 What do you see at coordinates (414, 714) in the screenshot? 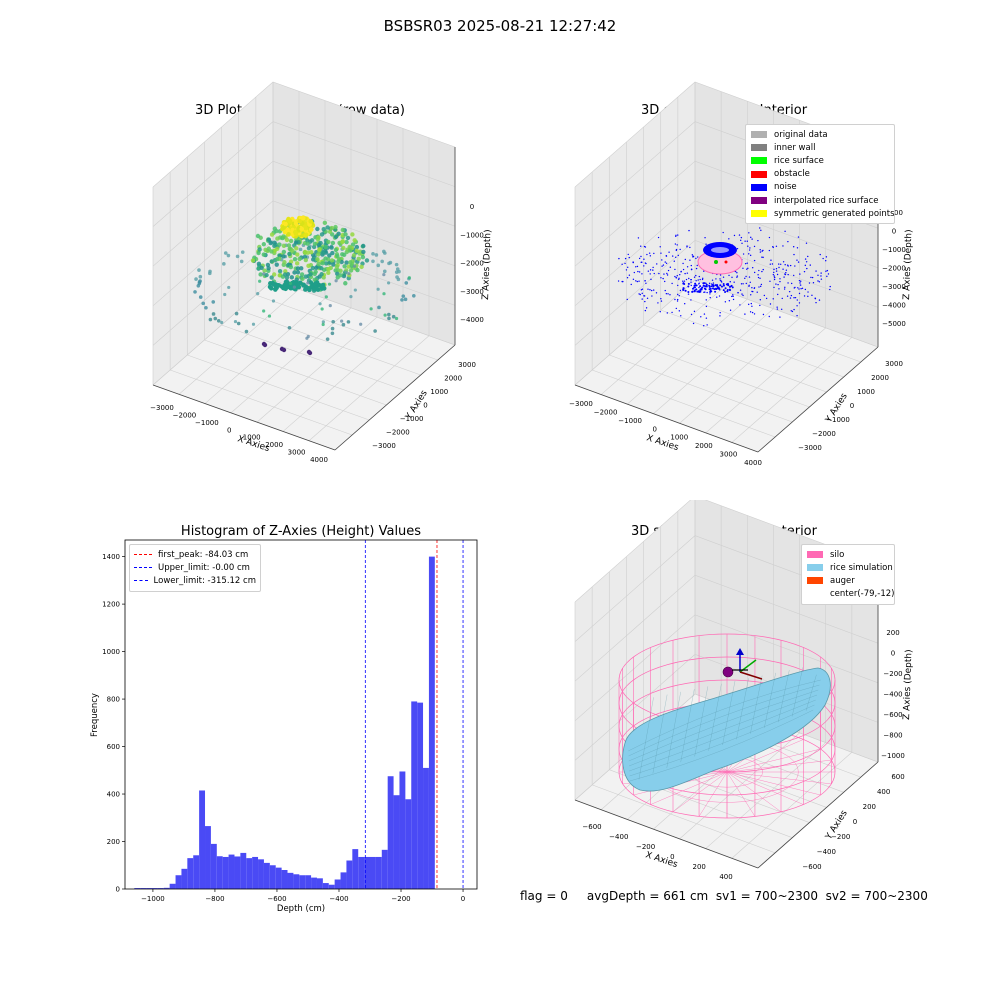
I see `histogram-reference-lines` at bounding box center [414, 714].